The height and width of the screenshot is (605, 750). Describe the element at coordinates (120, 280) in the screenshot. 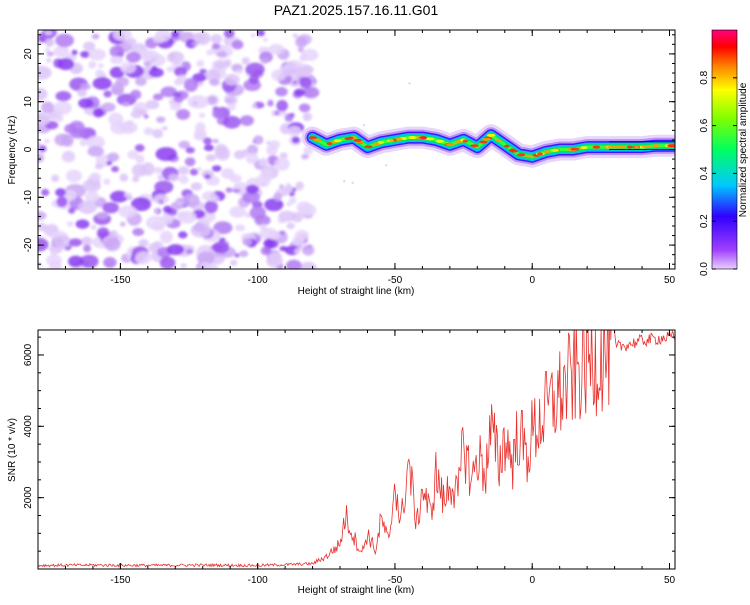

I see `spectrogram-x-tick-label: -150` at that location.